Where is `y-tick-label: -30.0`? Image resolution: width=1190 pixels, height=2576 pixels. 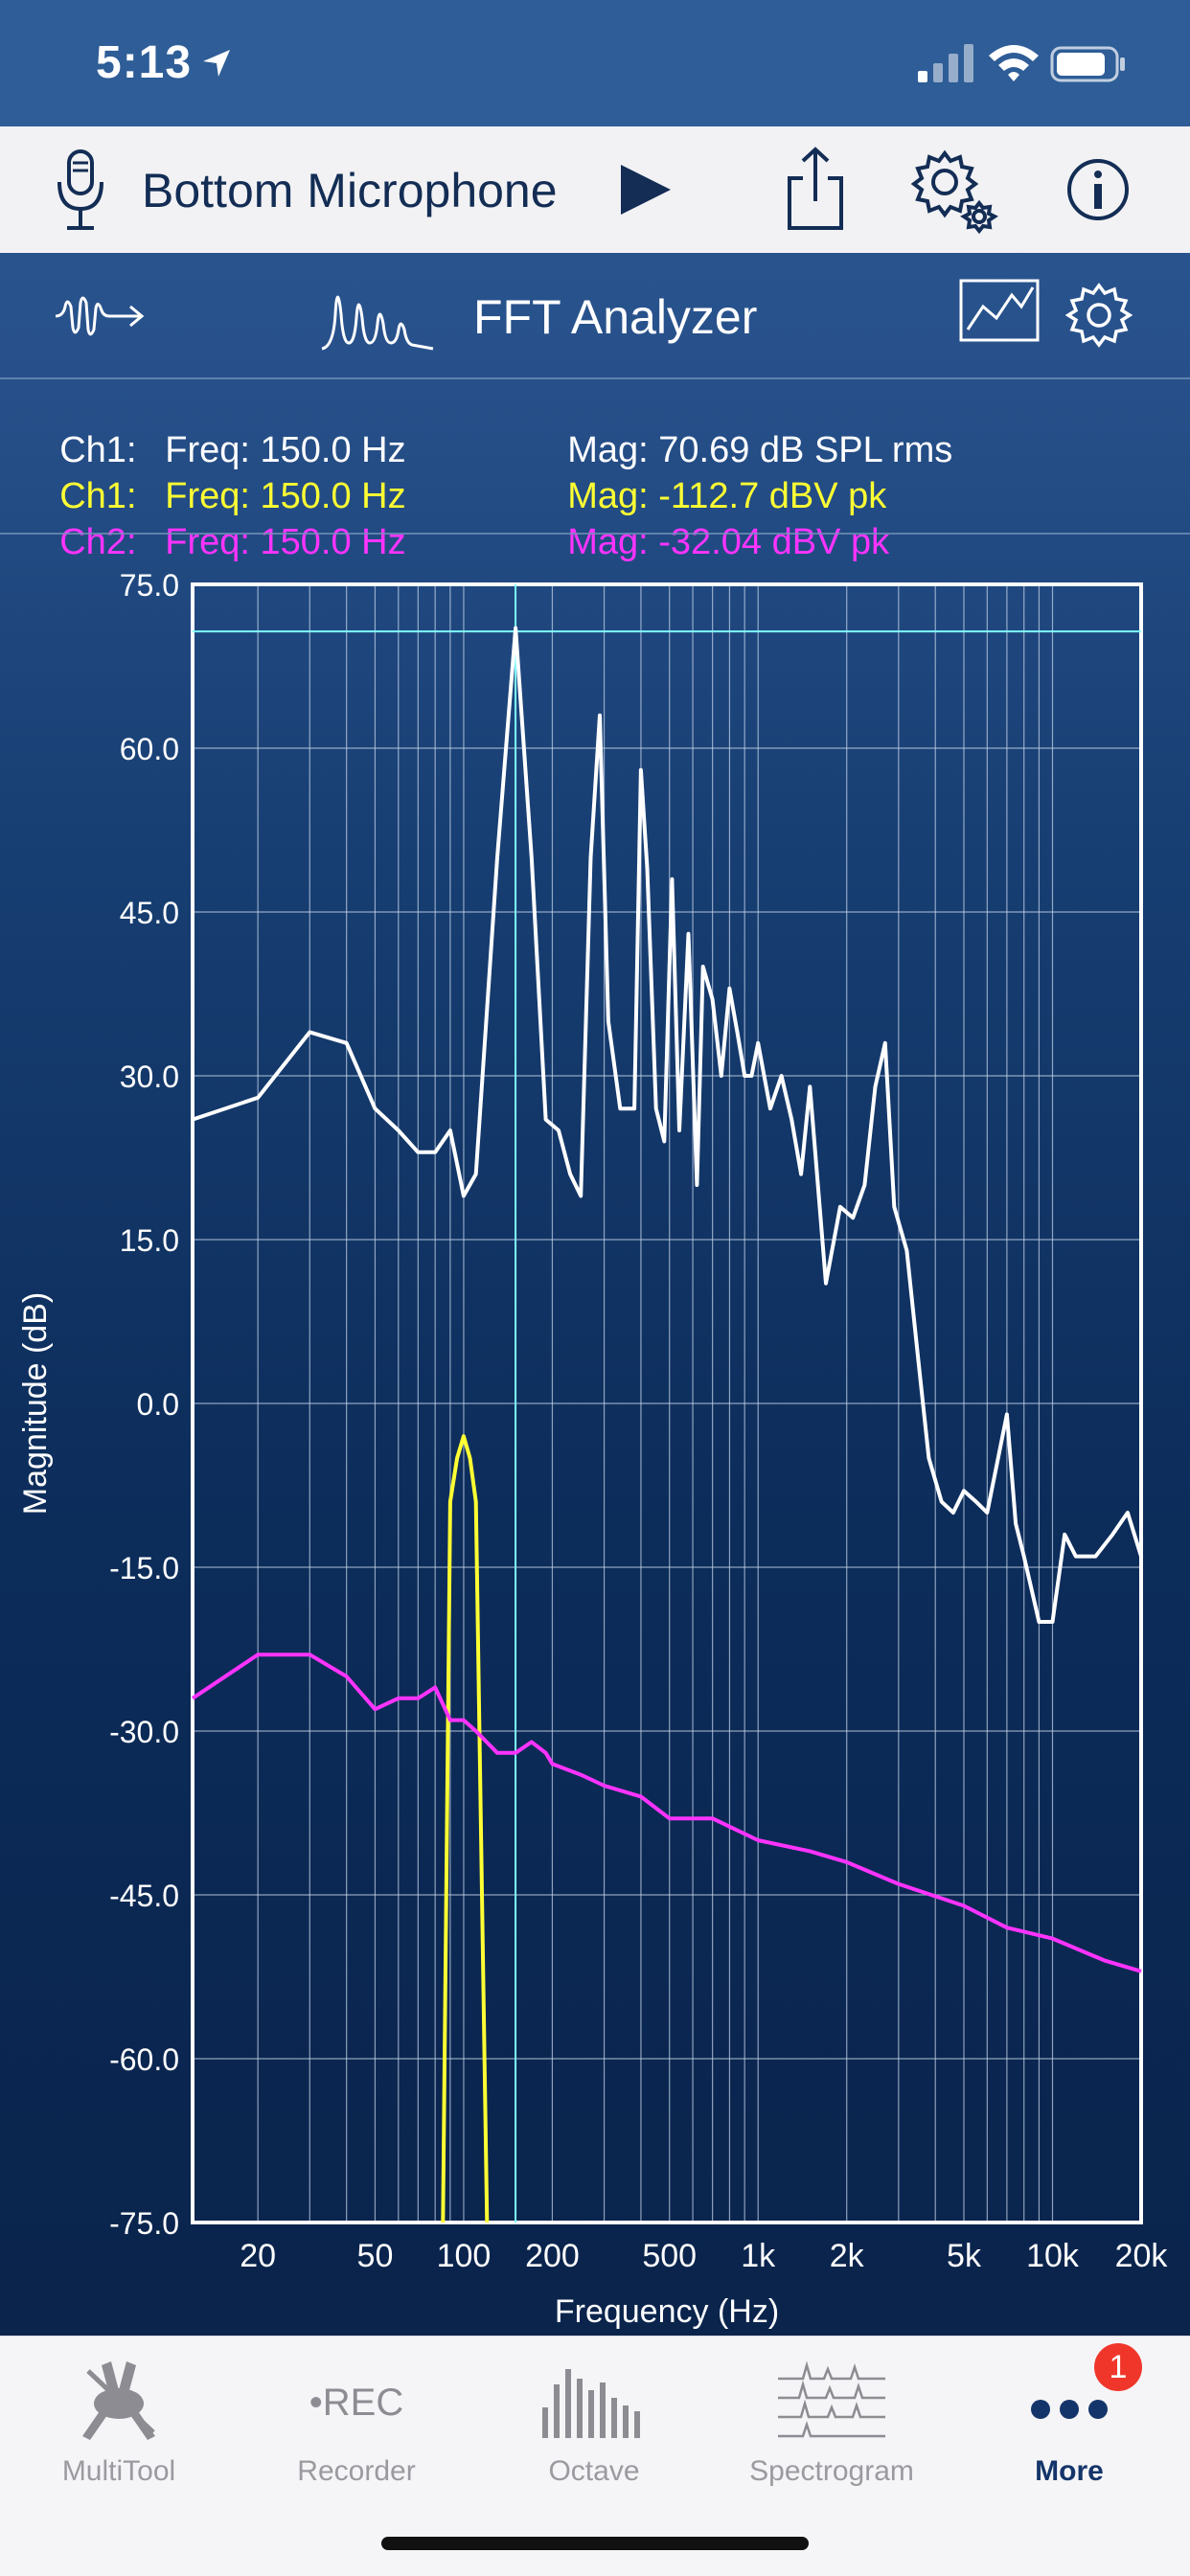 y-tick-label: -30.0 is located at coordinates (144, 1732).